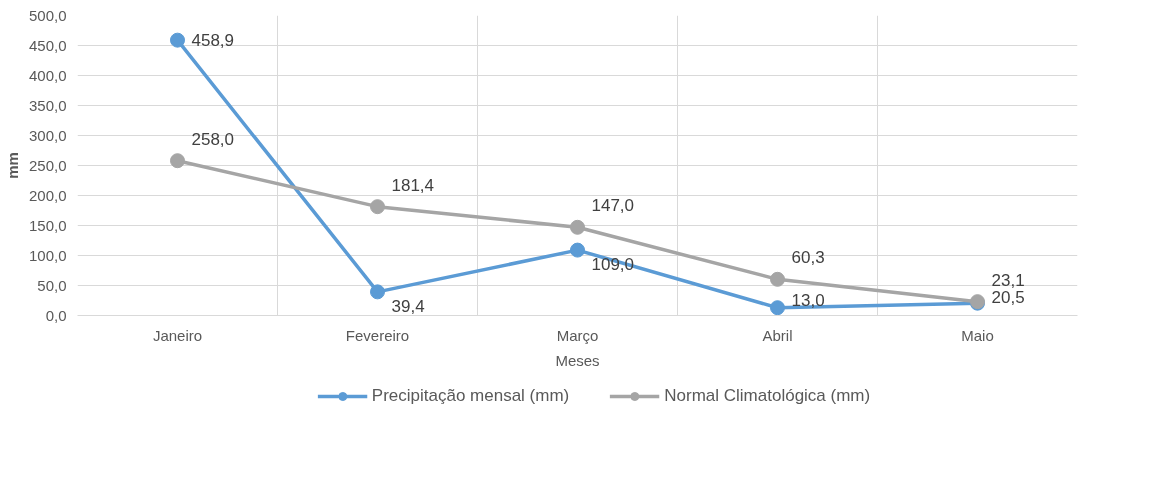 The width and height of the screenshot is (1173, 503). I want to click on y-tick-label: 0,0, so click(56, 315).